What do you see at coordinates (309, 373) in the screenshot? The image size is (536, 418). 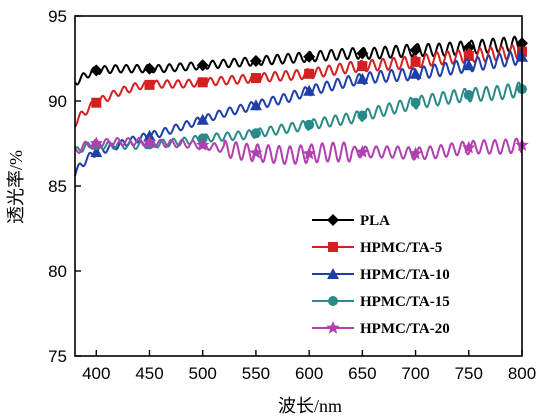 I see `x-tick-label: 600` at bounding box center [309, 373].